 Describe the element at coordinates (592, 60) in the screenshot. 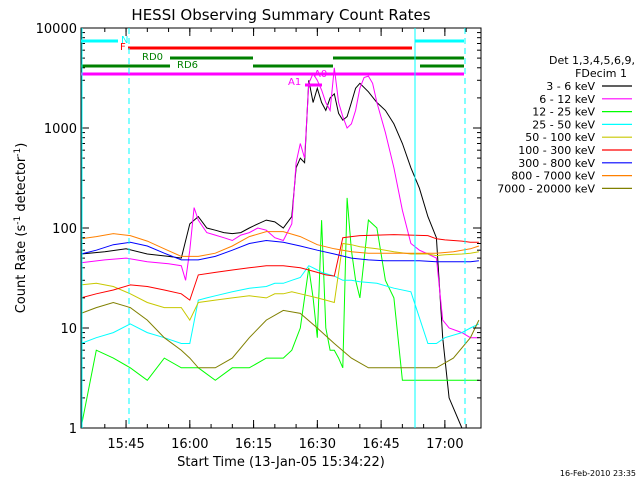

I see `legend-header-line1: Det 1,3,4,5,6,9,` at that location.